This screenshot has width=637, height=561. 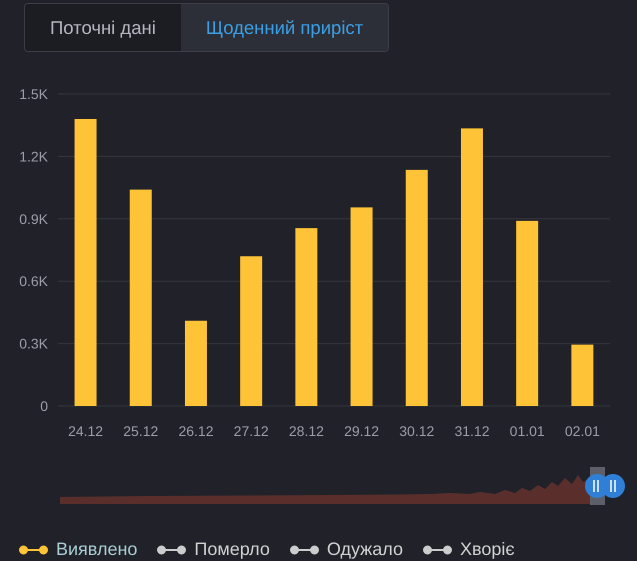 What do you see at coordinates (34, 281) in the screenshot?
I see `y-tick-label: 0.6K` at bounding box center [34, 281].